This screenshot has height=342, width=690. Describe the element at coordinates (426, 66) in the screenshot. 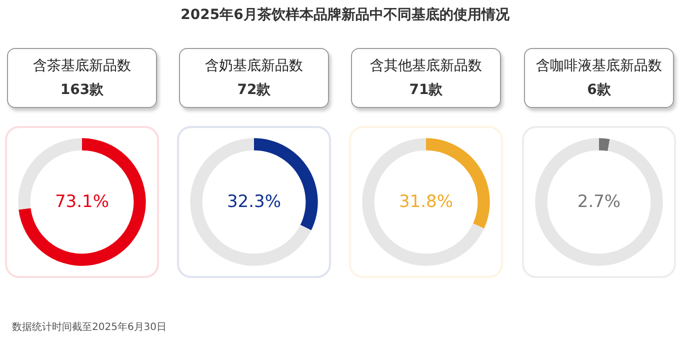

I see `chart-title: 含其他基底新品数` at that location.